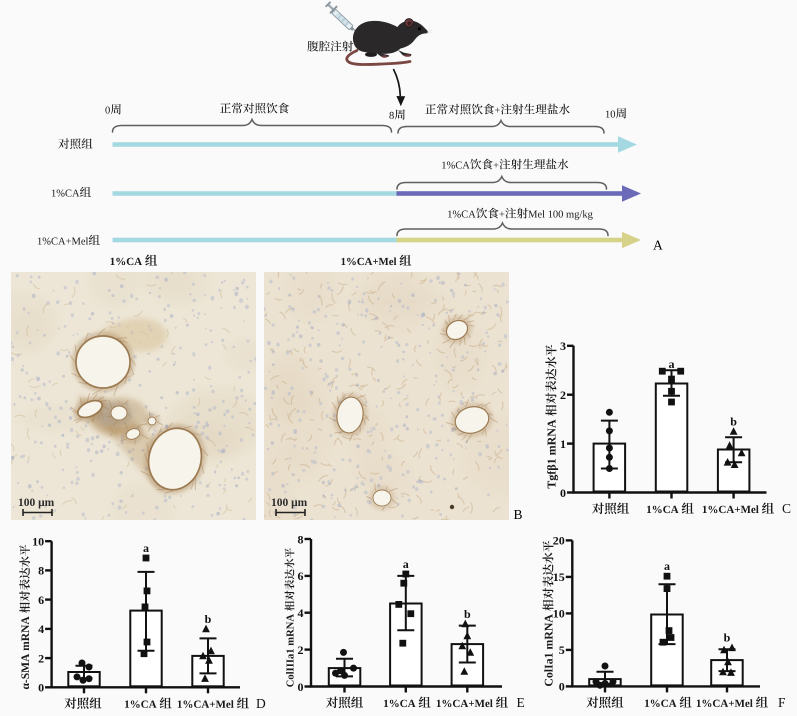 This screenshot has width=797, height=716. I want to click on svg-text: 15, so click(559, 577).